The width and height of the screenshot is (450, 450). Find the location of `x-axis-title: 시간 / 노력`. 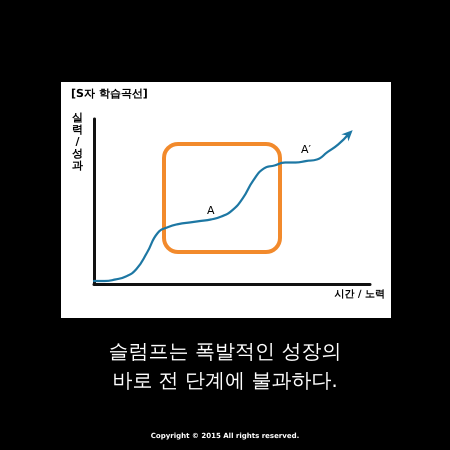

x-axis-title: 시간 / 노력 is located at coordinates (359, 294).